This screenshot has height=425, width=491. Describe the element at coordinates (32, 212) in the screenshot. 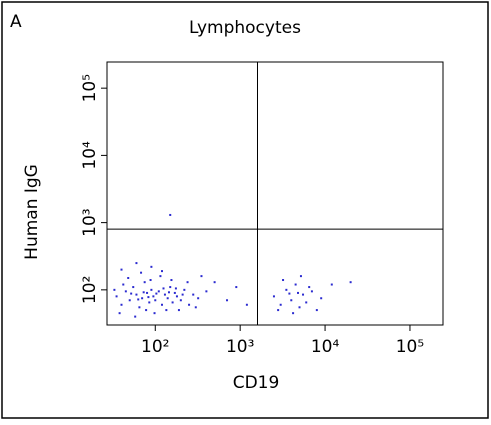

I see `y-axis-label: Human IgG` at that location.